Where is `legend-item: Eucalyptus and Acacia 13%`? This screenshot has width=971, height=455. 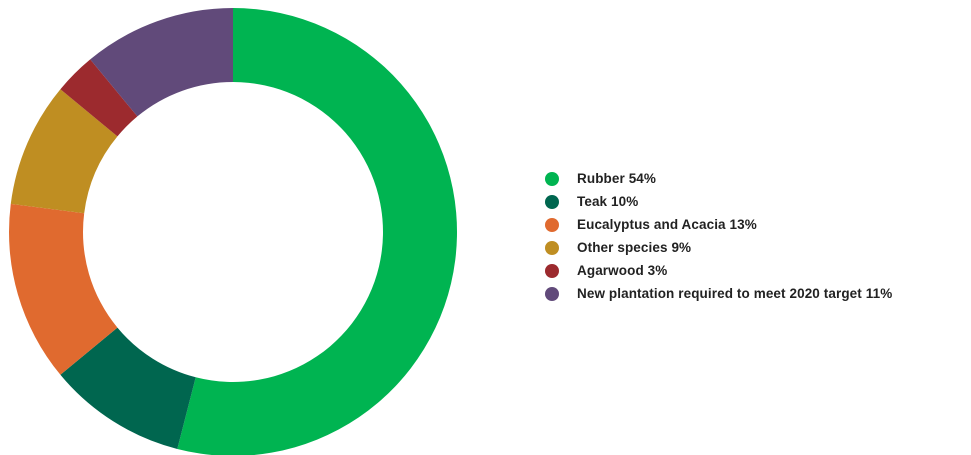
legend-item: Eucalyptus and Acacia 13% is located at coordinates (718, 224).